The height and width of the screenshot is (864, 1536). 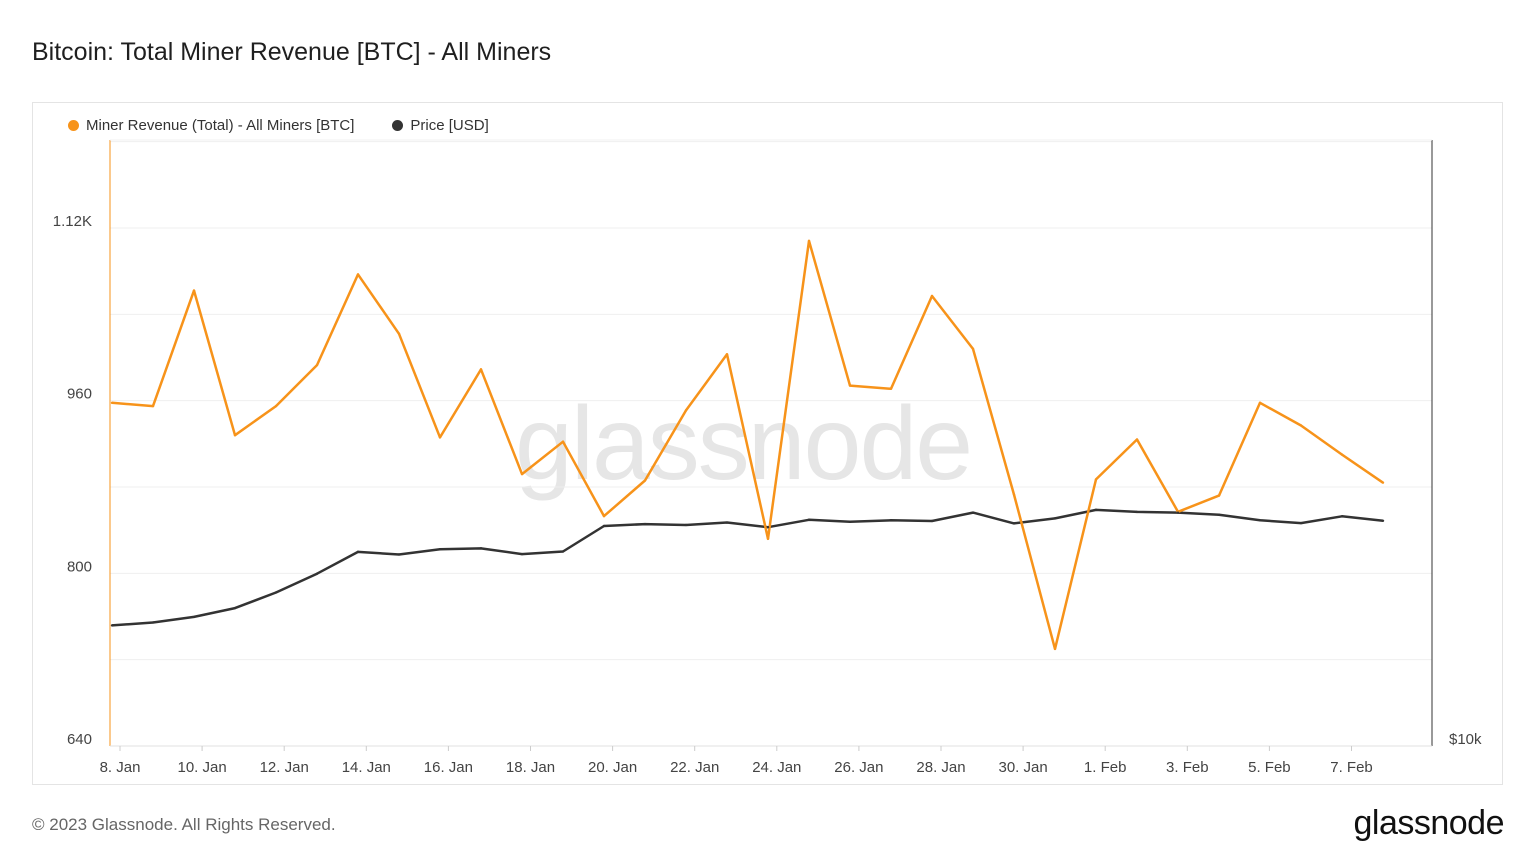 What do you see at coordinates (1428, 823) in the screenshot?
I see `glassnode-logo: glassnode` at bounding box center [1428, 823].